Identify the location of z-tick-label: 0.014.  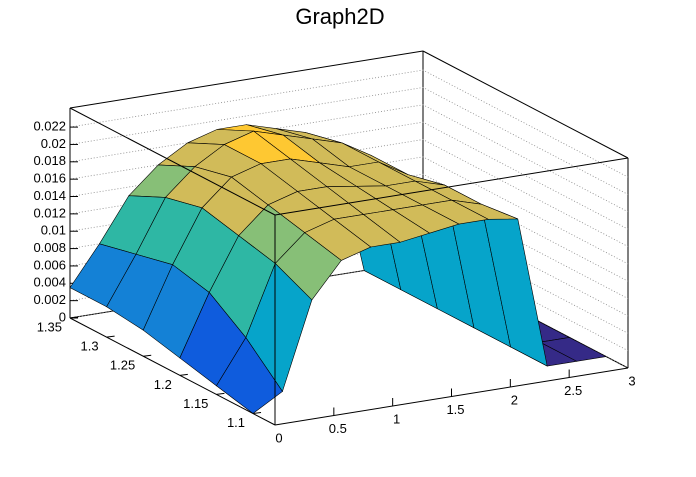
(49, 195).